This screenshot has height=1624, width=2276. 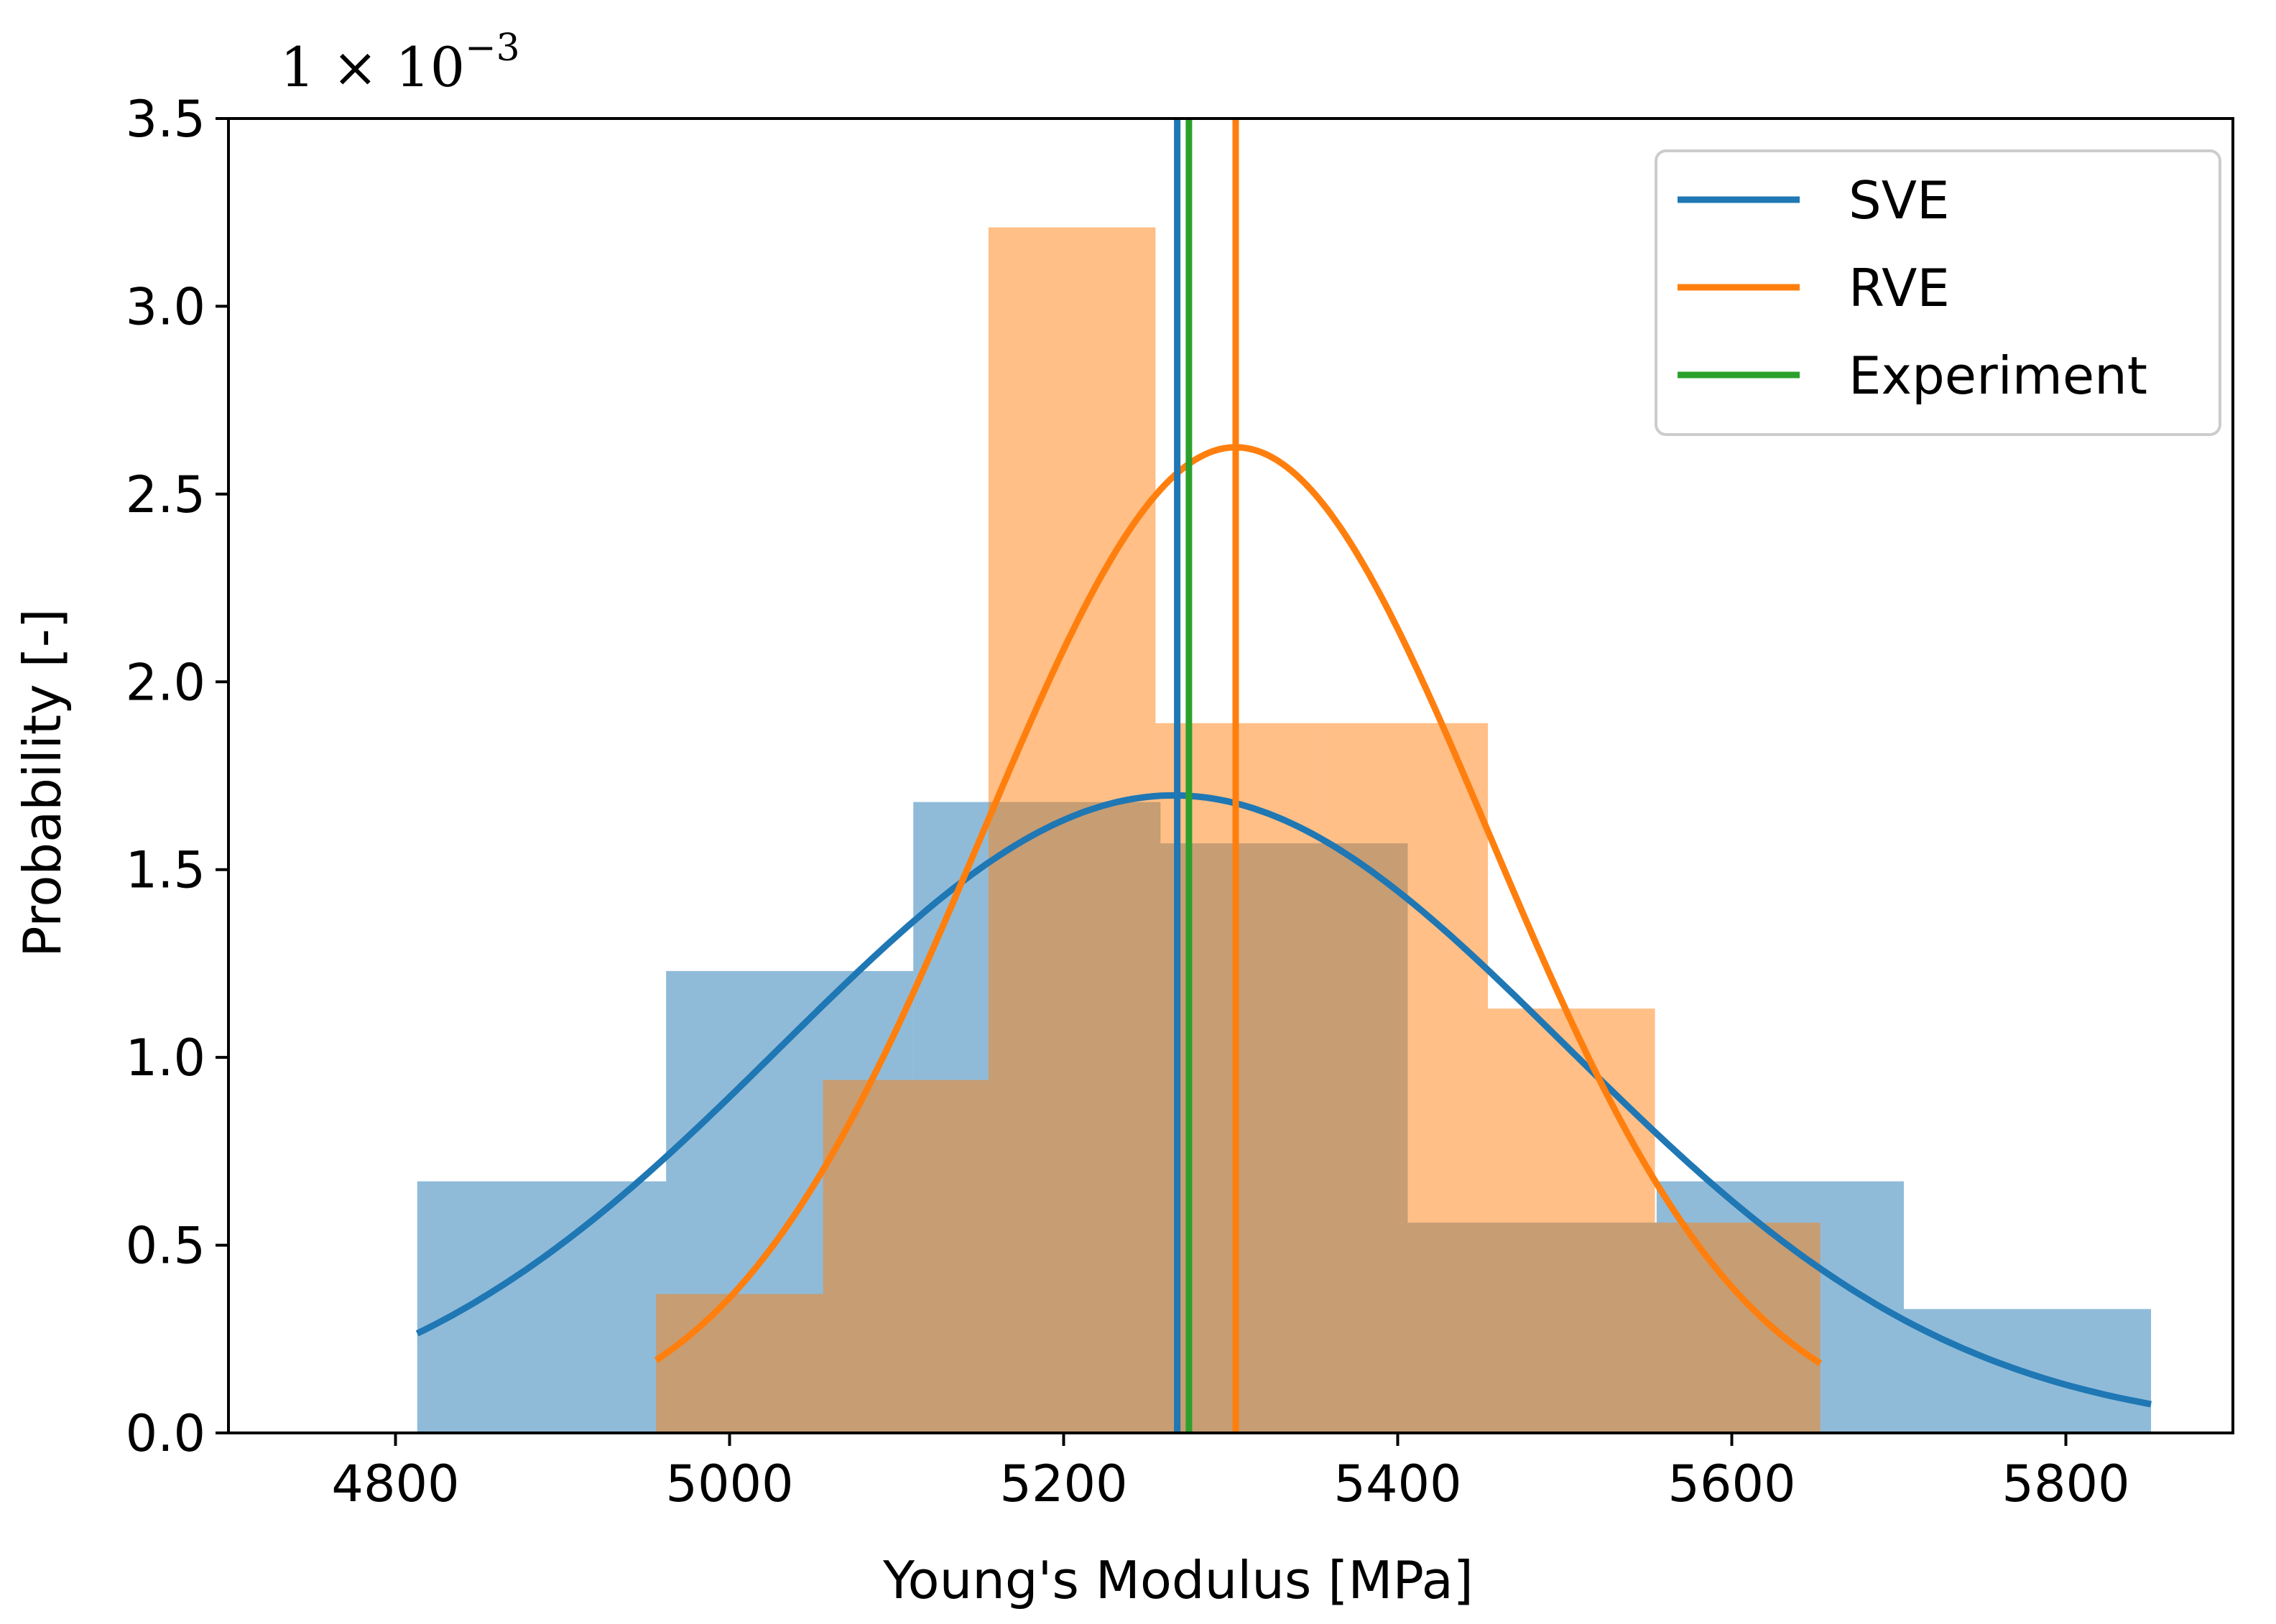 What do you see at coordinates (1899, 200) in the screenshot?
I see `legend-label-sve: SVE` at bounding box center [1899, 200].